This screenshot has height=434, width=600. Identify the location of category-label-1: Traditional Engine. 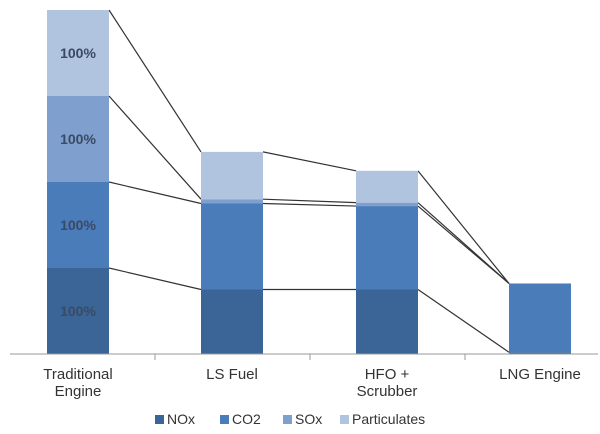
(77, 383).